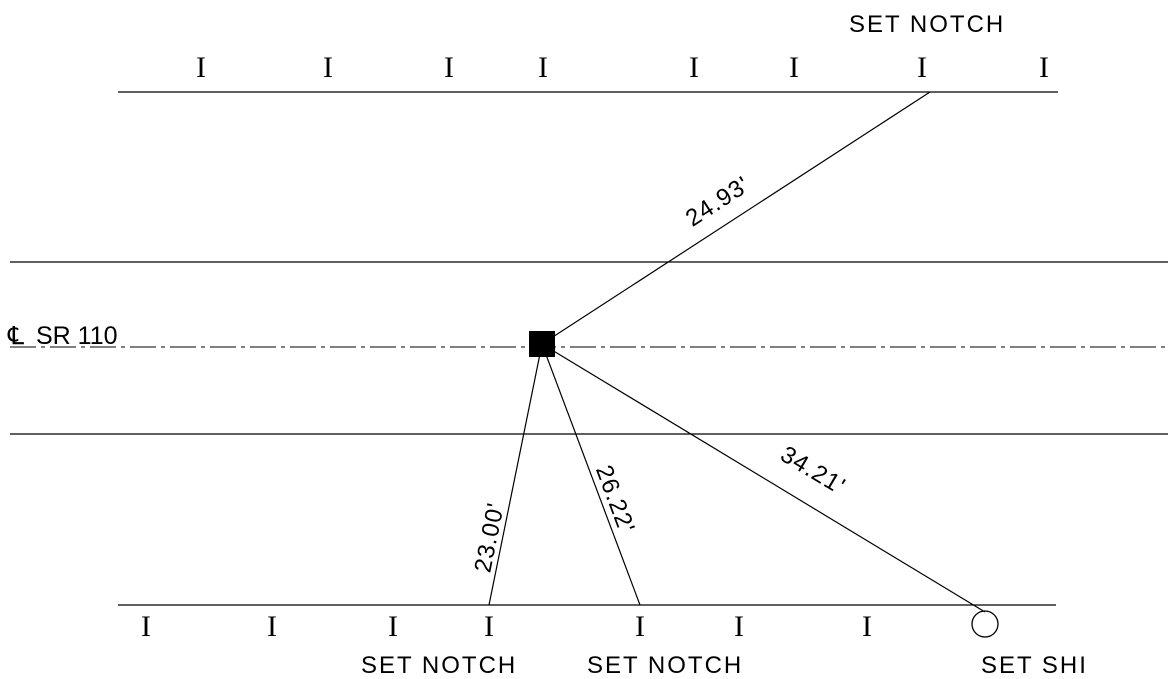  Describe the element at coordinates (542, 344) in the screenshot. I see `control-point-marker` at that location.